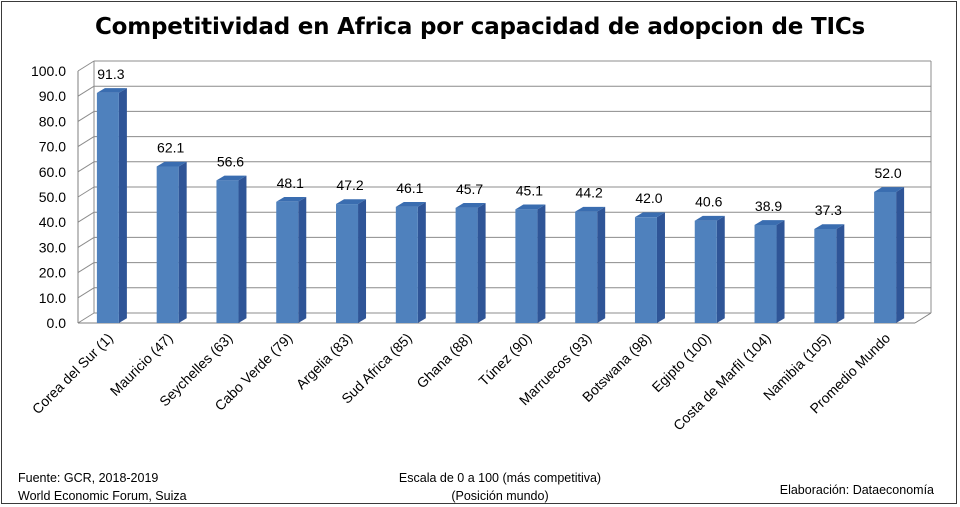 The image size is (960, 507). I want to click on y-tick-label: 80.0, so click(52, 121).